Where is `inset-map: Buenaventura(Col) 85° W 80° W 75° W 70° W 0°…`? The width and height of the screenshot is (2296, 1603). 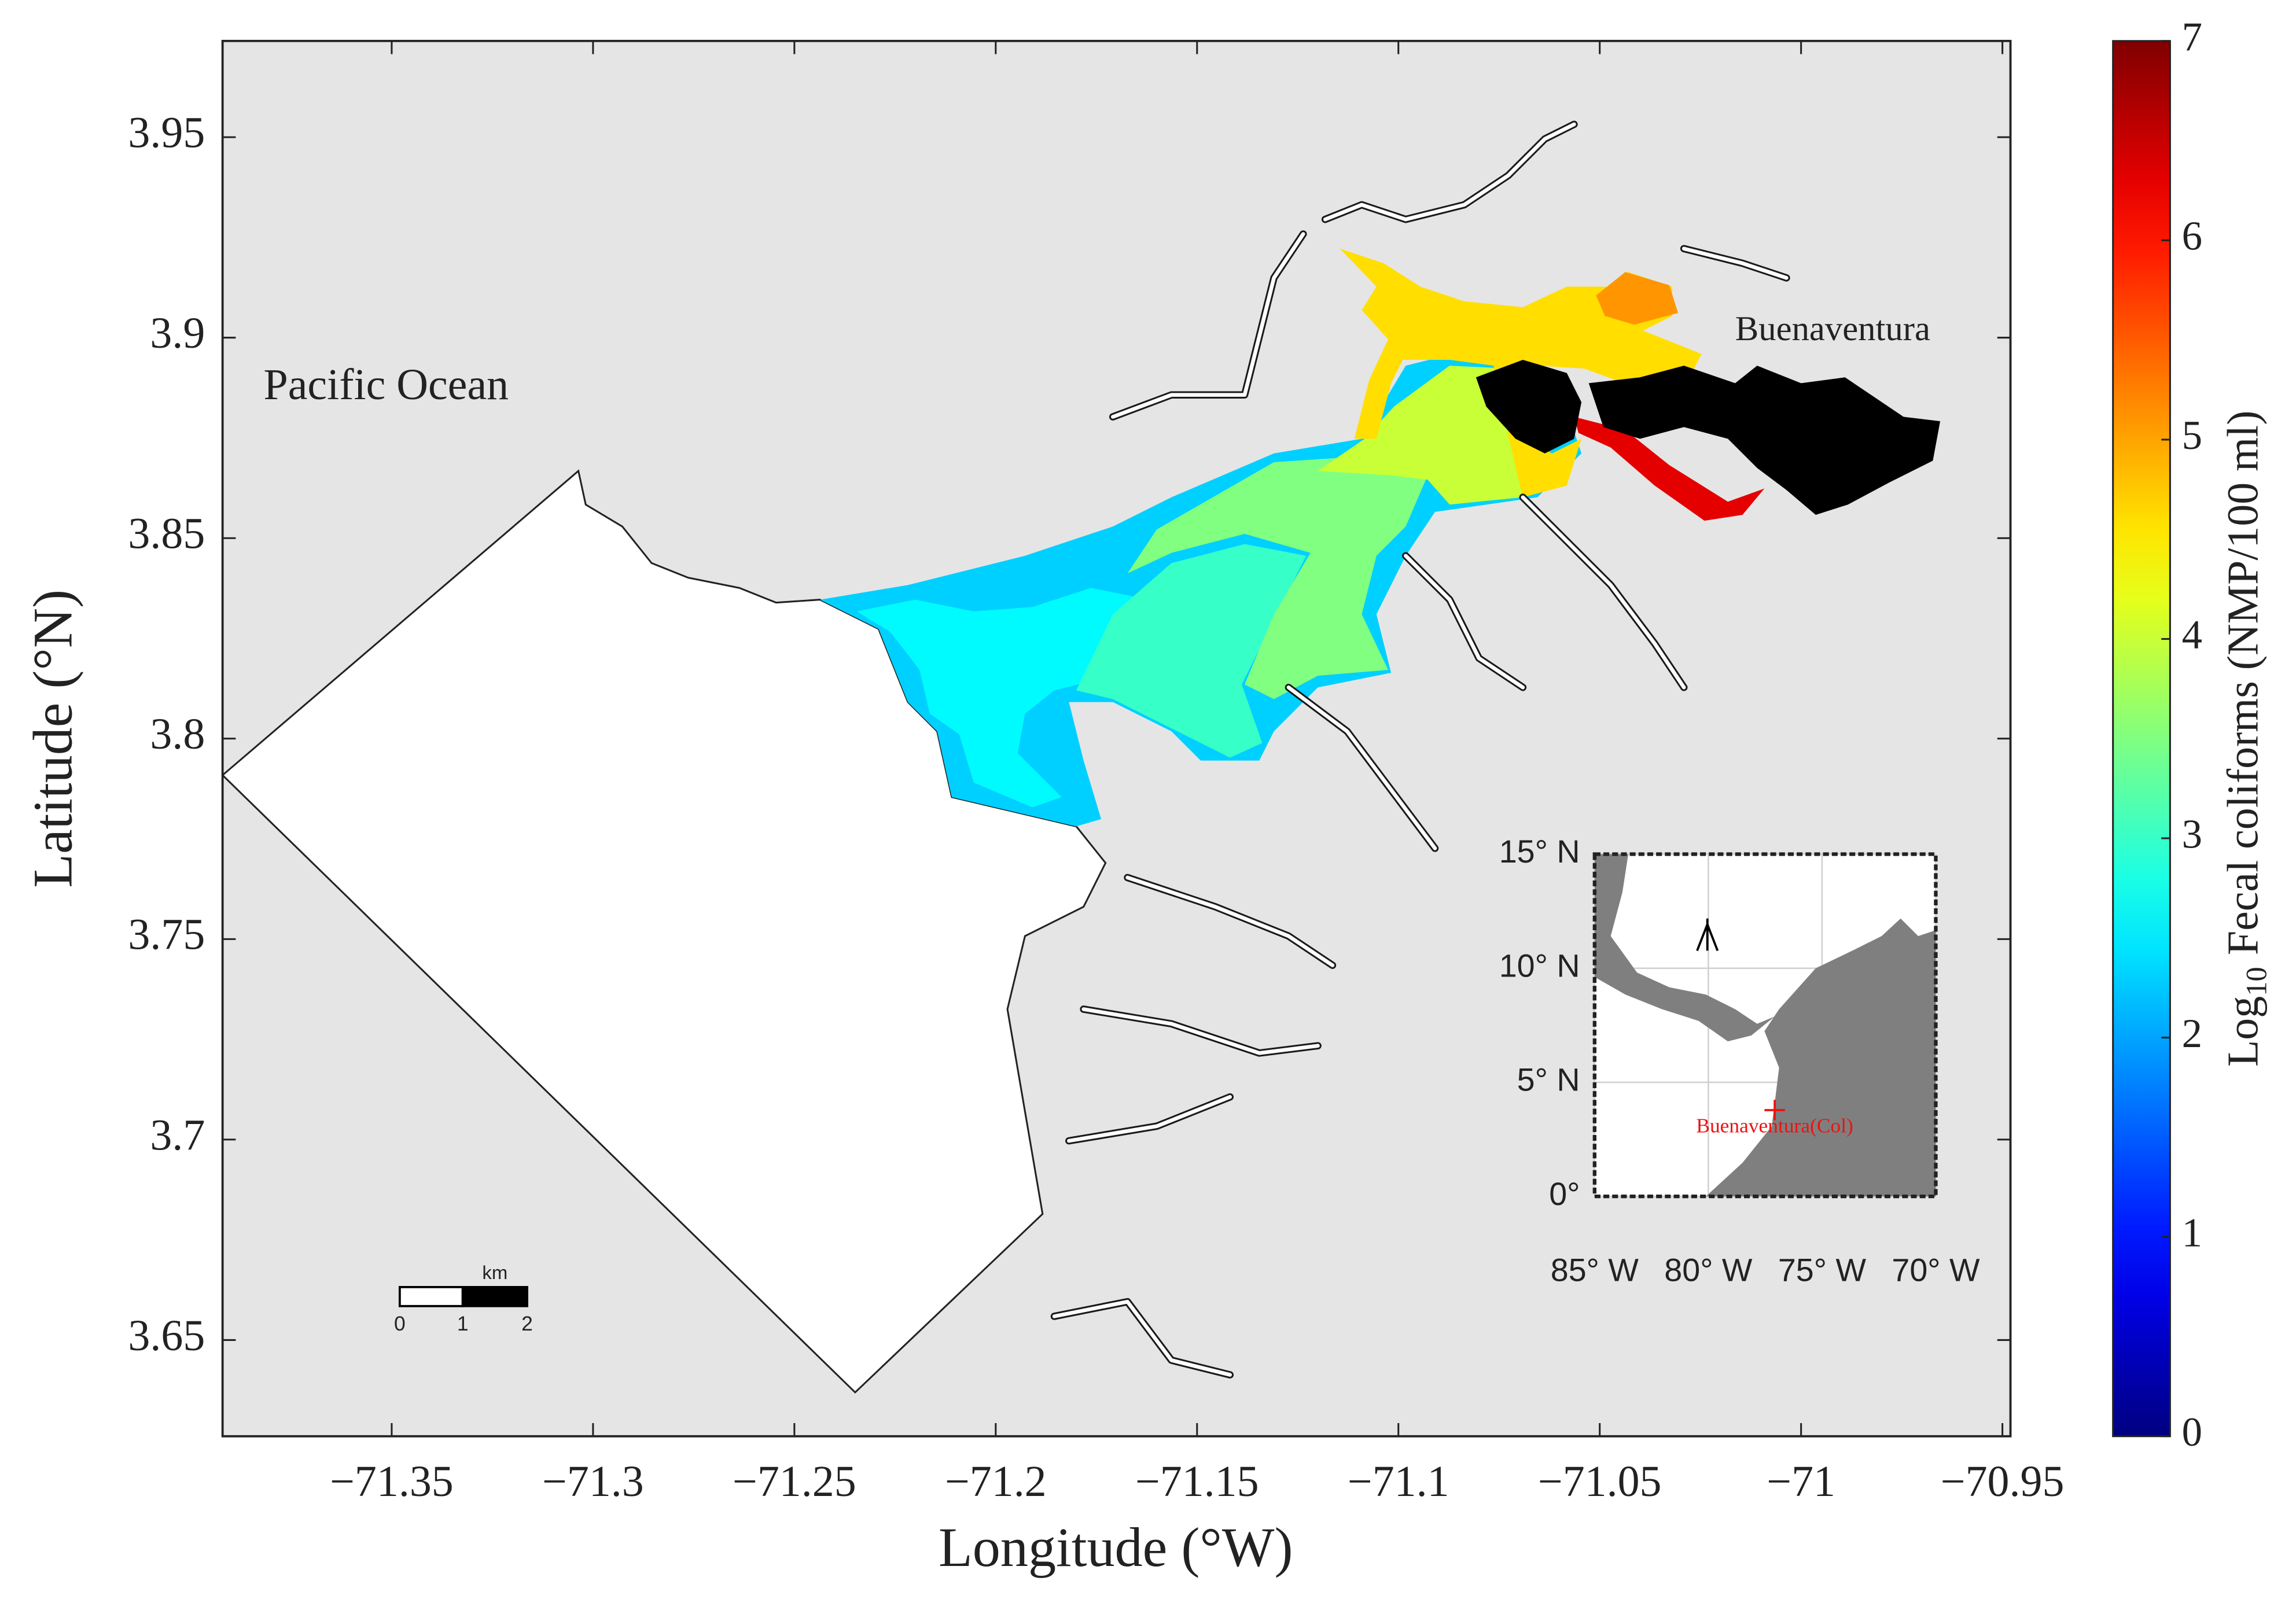 inset-map: Buenaventura(Col) 85° W 80° W 75° W 70° W 0°… is located at coordinates (1739, 1061).